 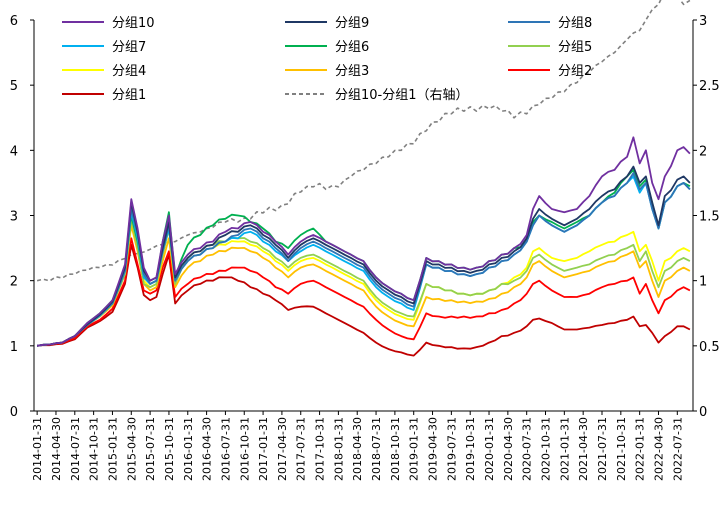 I want to click on legend-label: 分组10-分组1（右轴）, so click(x=402, y=95).